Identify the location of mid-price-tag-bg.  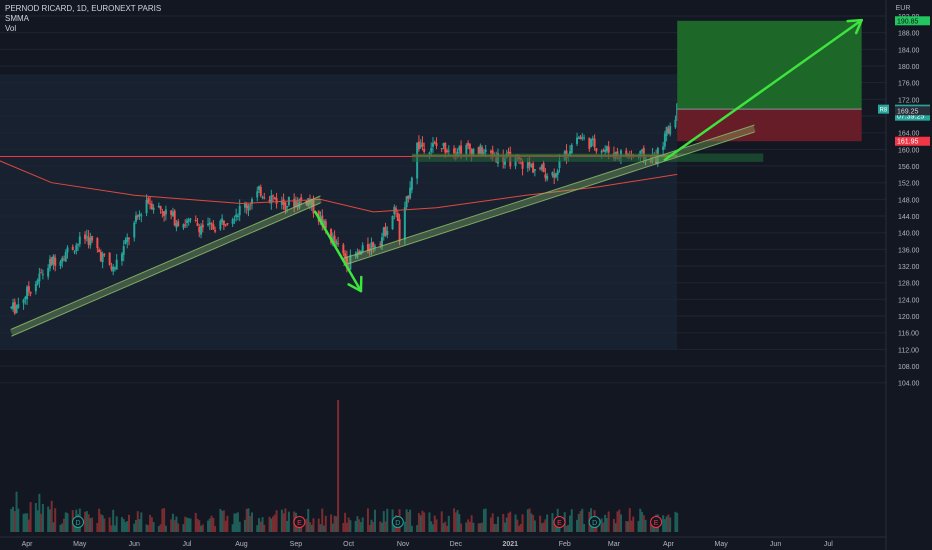
(912, 111).